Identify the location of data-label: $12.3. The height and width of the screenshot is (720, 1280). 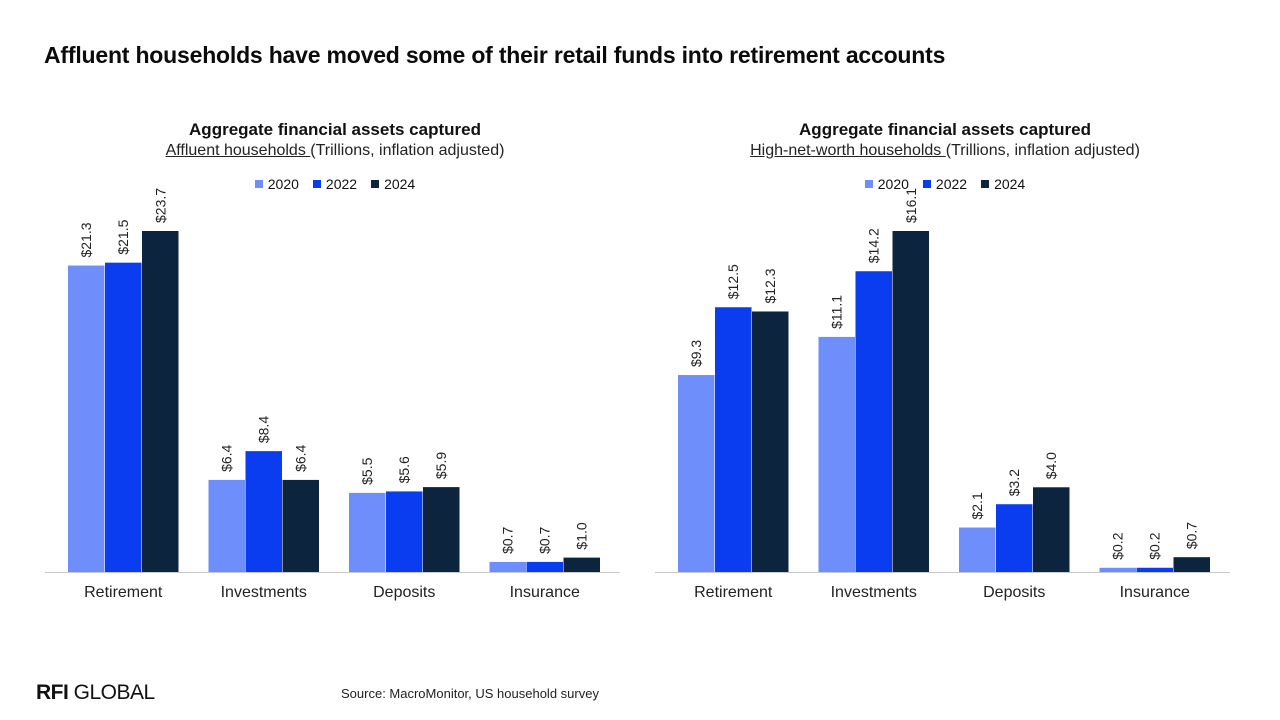
(770, 285).